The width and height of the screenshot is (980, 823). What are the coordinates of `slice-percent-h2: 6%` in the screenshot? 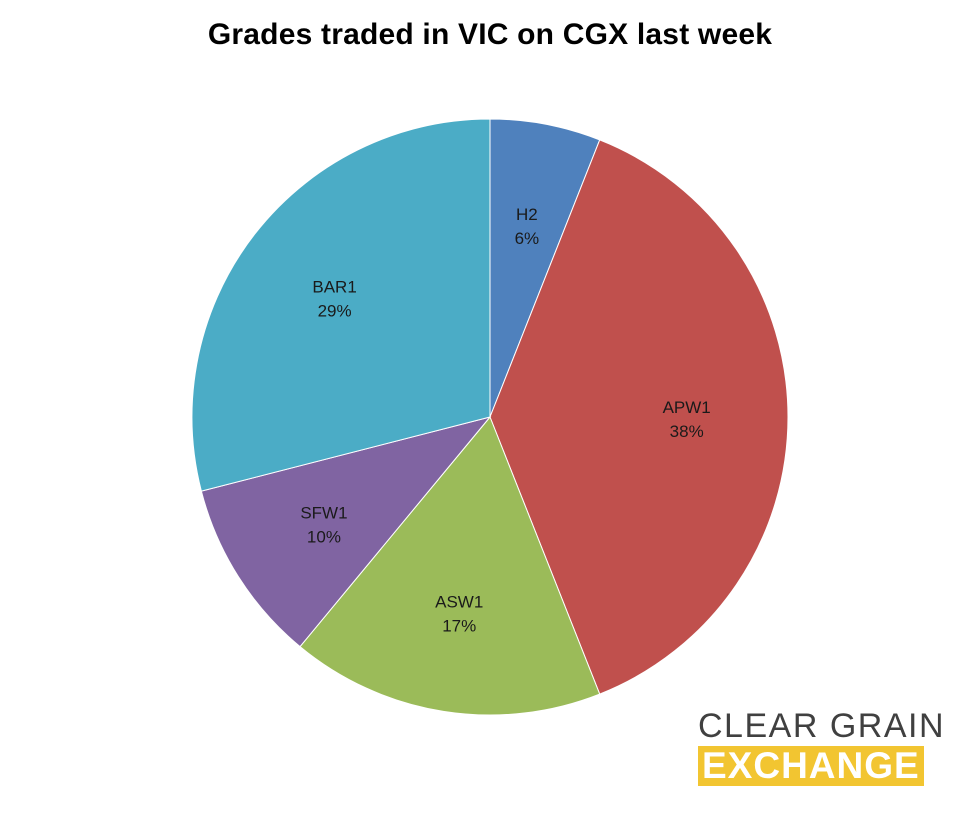 It's located at (527, 238).